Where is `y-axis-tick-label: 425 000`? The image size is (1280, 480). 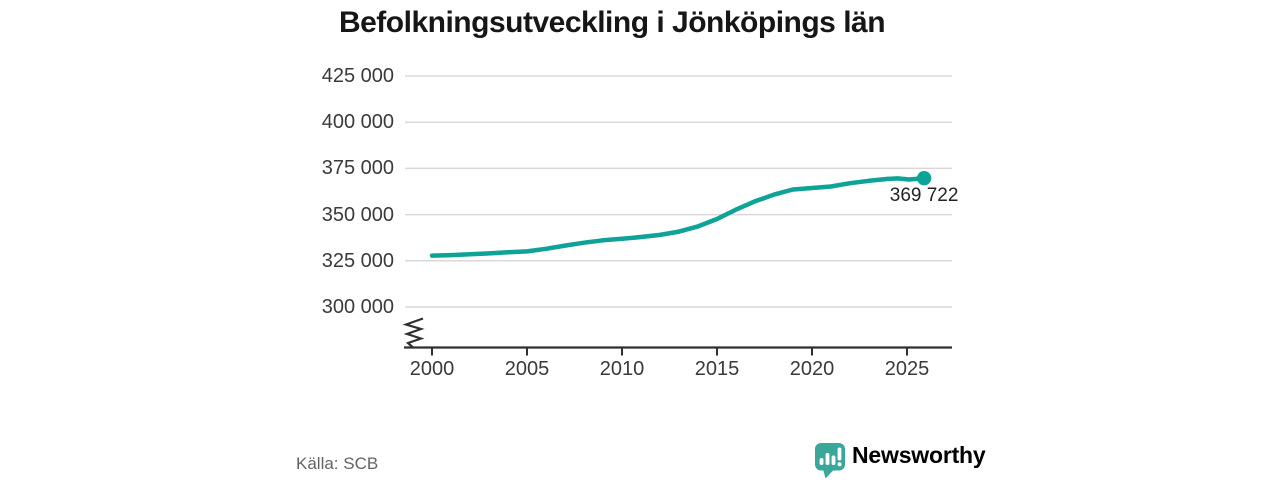 y-axis-tick-label: 425 000 is located at coordinates (357, 76).